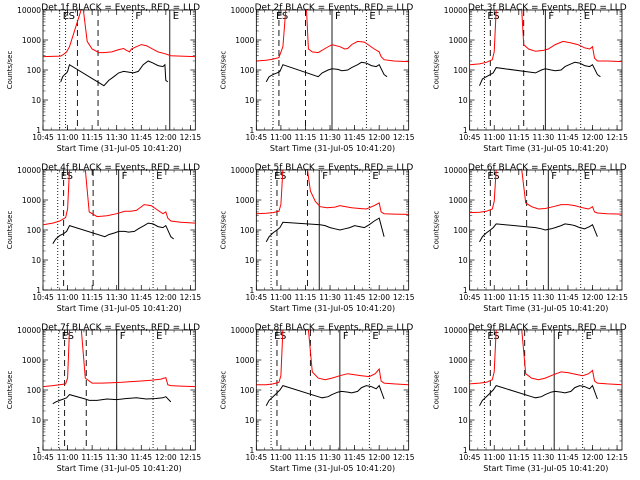 Image resolution: width=640 pixels, height=480 pixels. Describe the element at coordinates (547, 8) in the screenshot. I see `panel-title: Det 3f BLACK = Events, RED = LLD` at that location.